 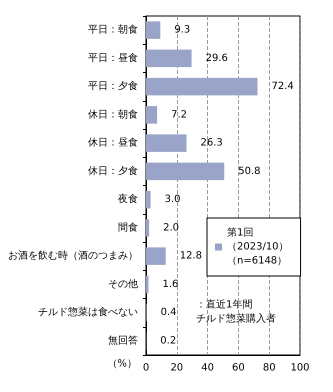 I want to click on data-label: 26.3, so click(x=211, y=143).